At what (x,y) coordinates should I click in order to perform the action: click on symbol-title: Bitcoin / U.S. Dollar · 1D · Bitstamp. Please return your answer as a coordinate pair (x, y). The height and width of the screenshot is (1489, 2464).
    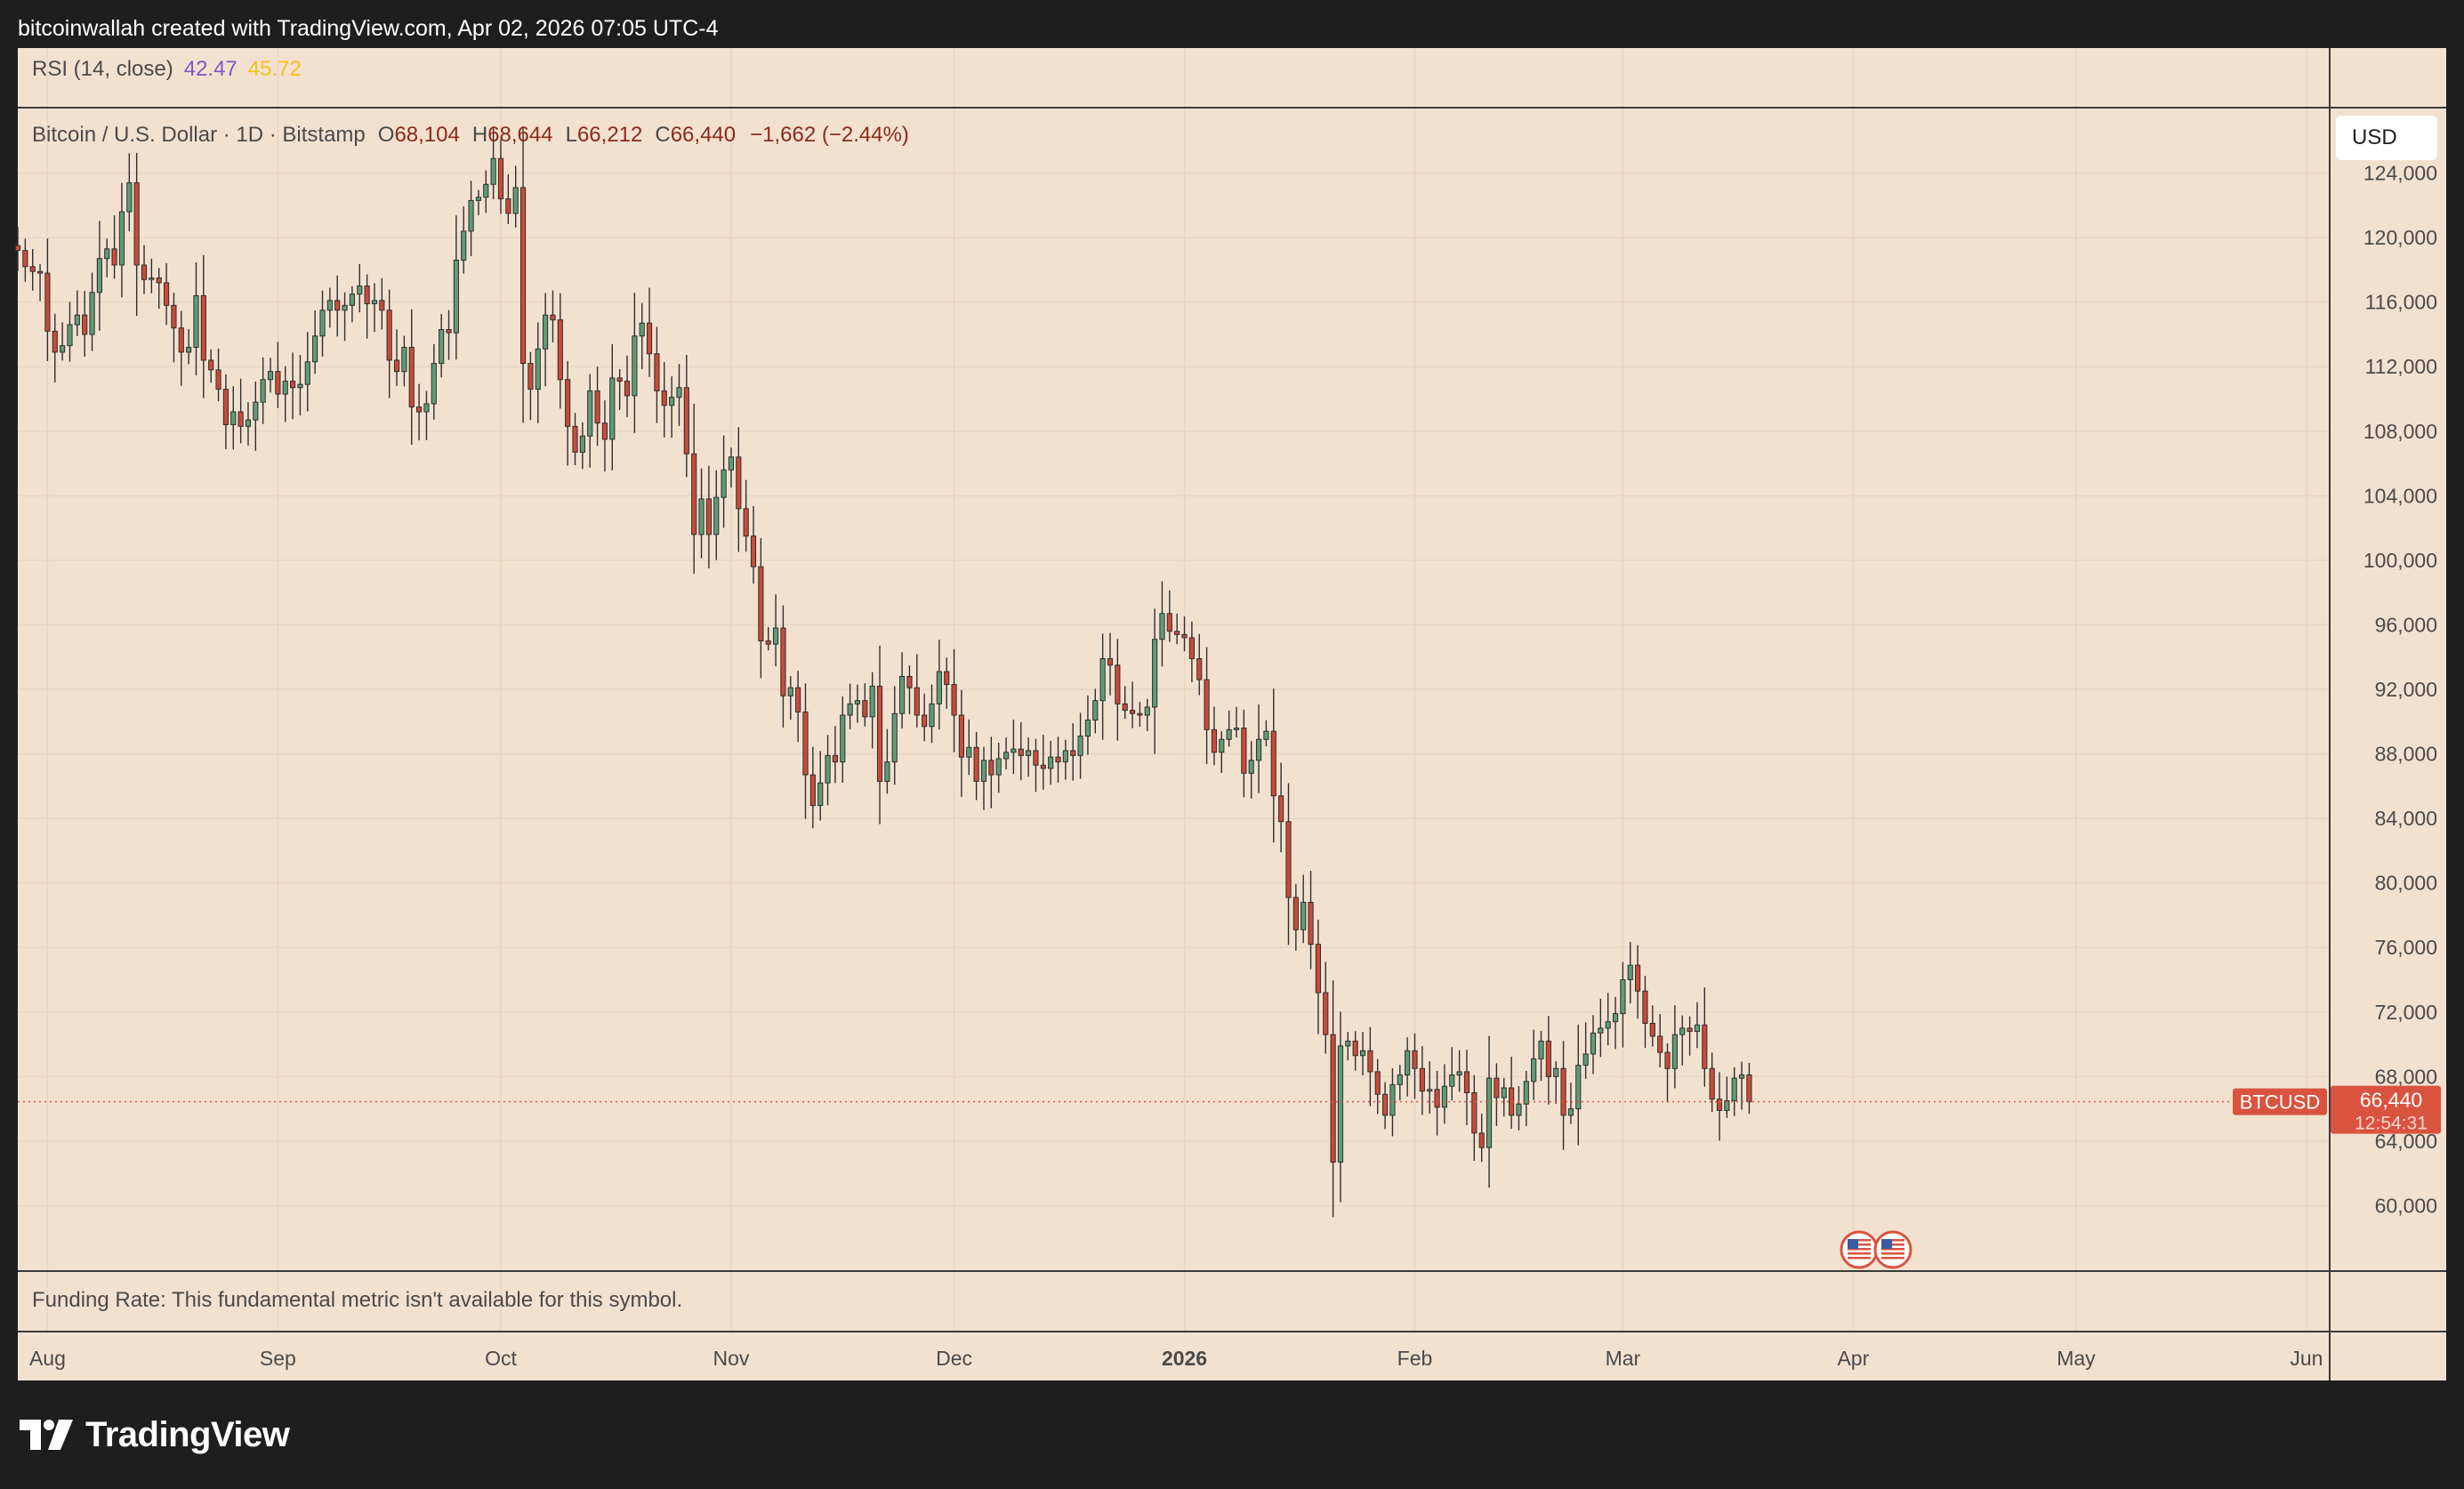
    Looking at the image, I should click on (199, 135).